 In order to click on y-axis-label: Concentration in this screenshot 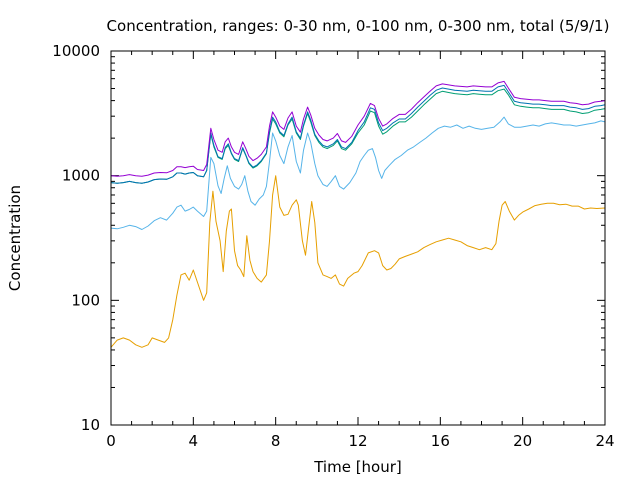, I will do `click(15, 238)`.